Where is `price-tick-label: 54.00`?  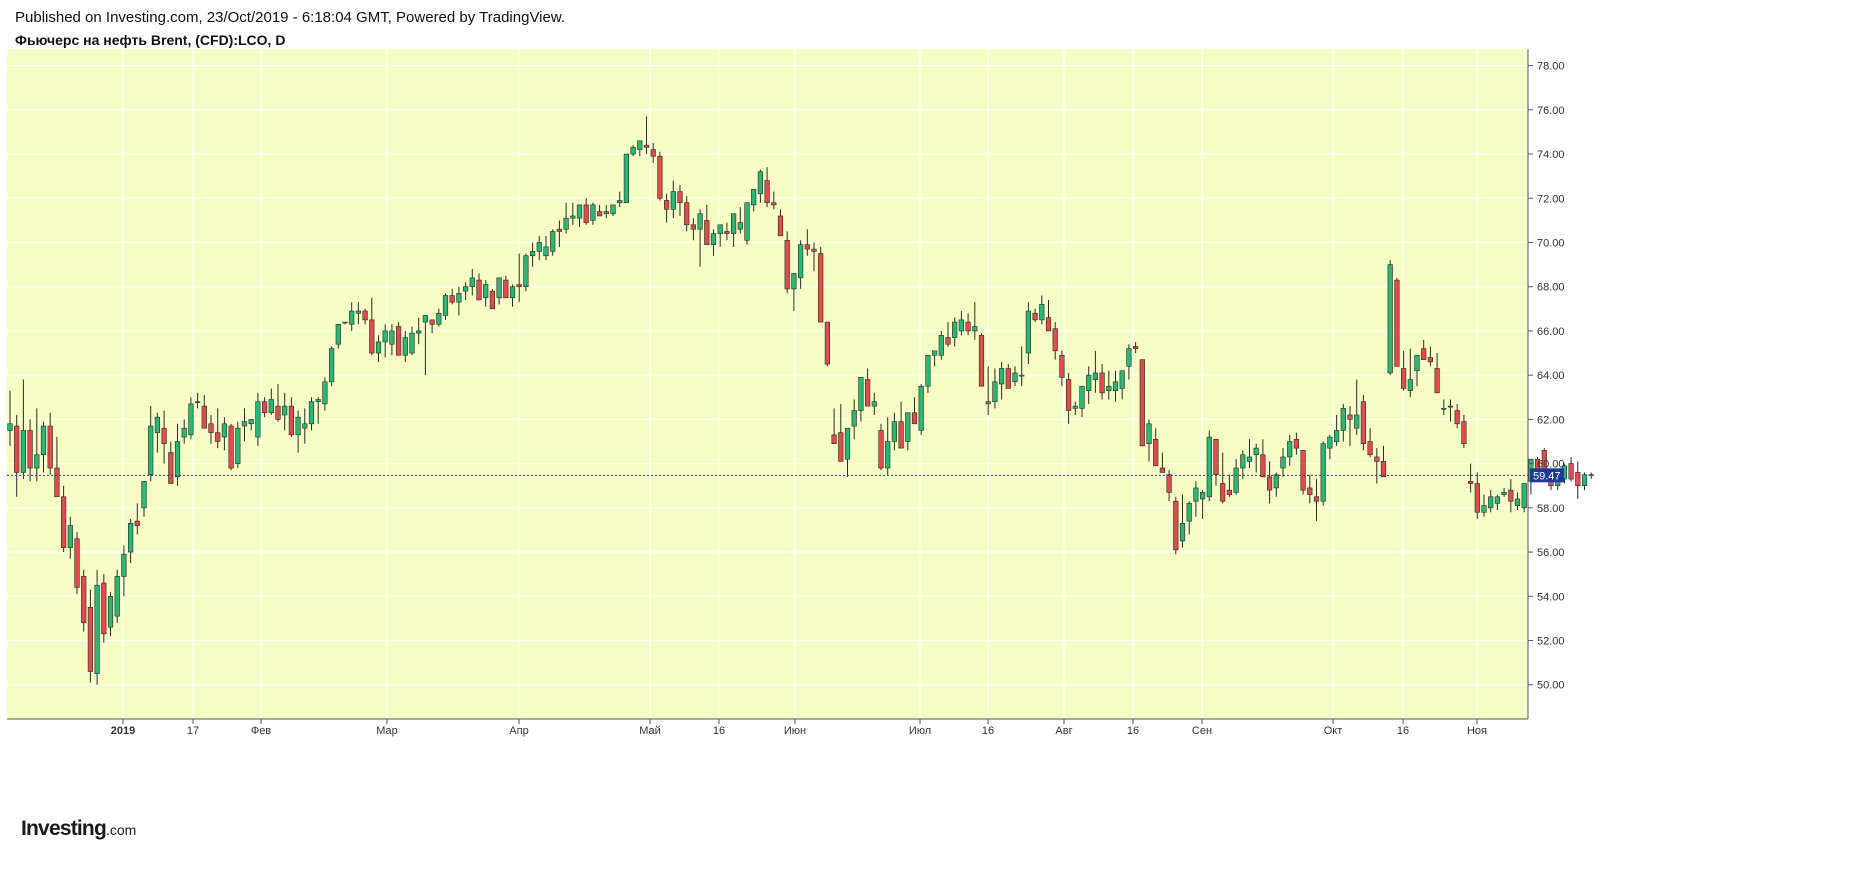
price-tick-label: 54.00 is located at coordinates (1551, 597).